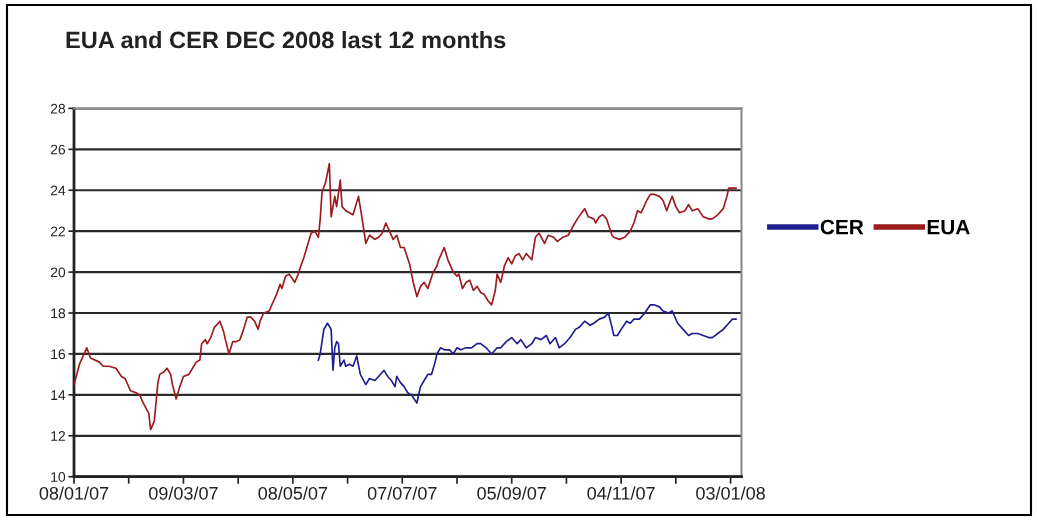 The width and height of the screenshot is (1038, 520). I want to click on y-tick-label: 10, so click(58, 477).